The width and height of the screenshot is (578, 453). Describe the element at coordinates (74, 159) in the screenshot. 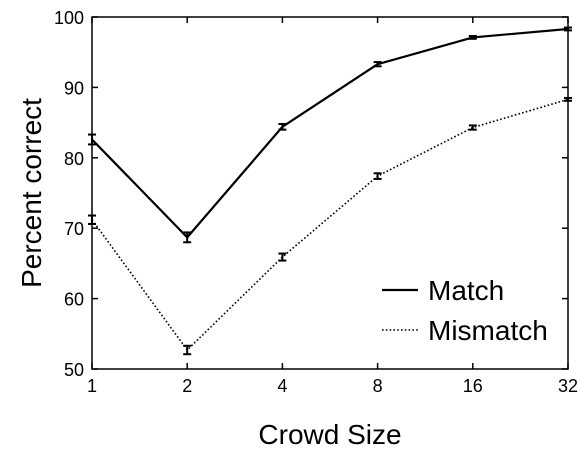

I see `y-tick-label: 80` at that location.